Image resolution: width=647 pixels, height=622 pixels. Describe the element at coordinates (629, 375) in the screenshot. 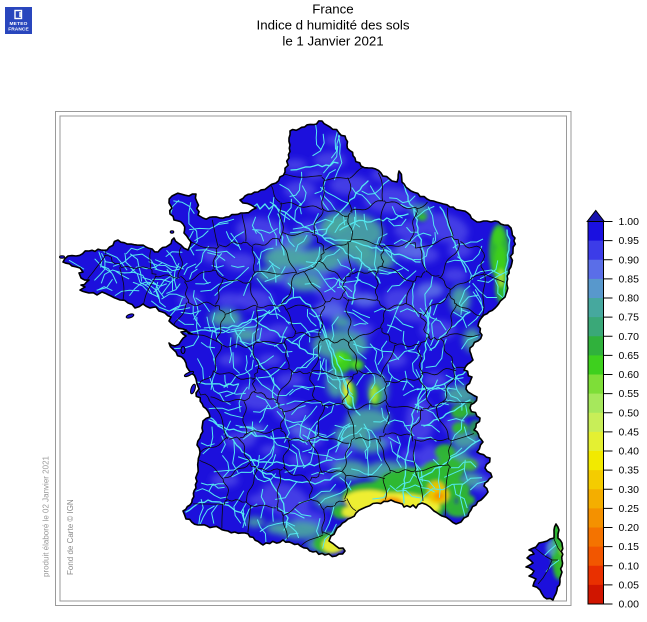

I see `svg-text: 0.60` at that location.